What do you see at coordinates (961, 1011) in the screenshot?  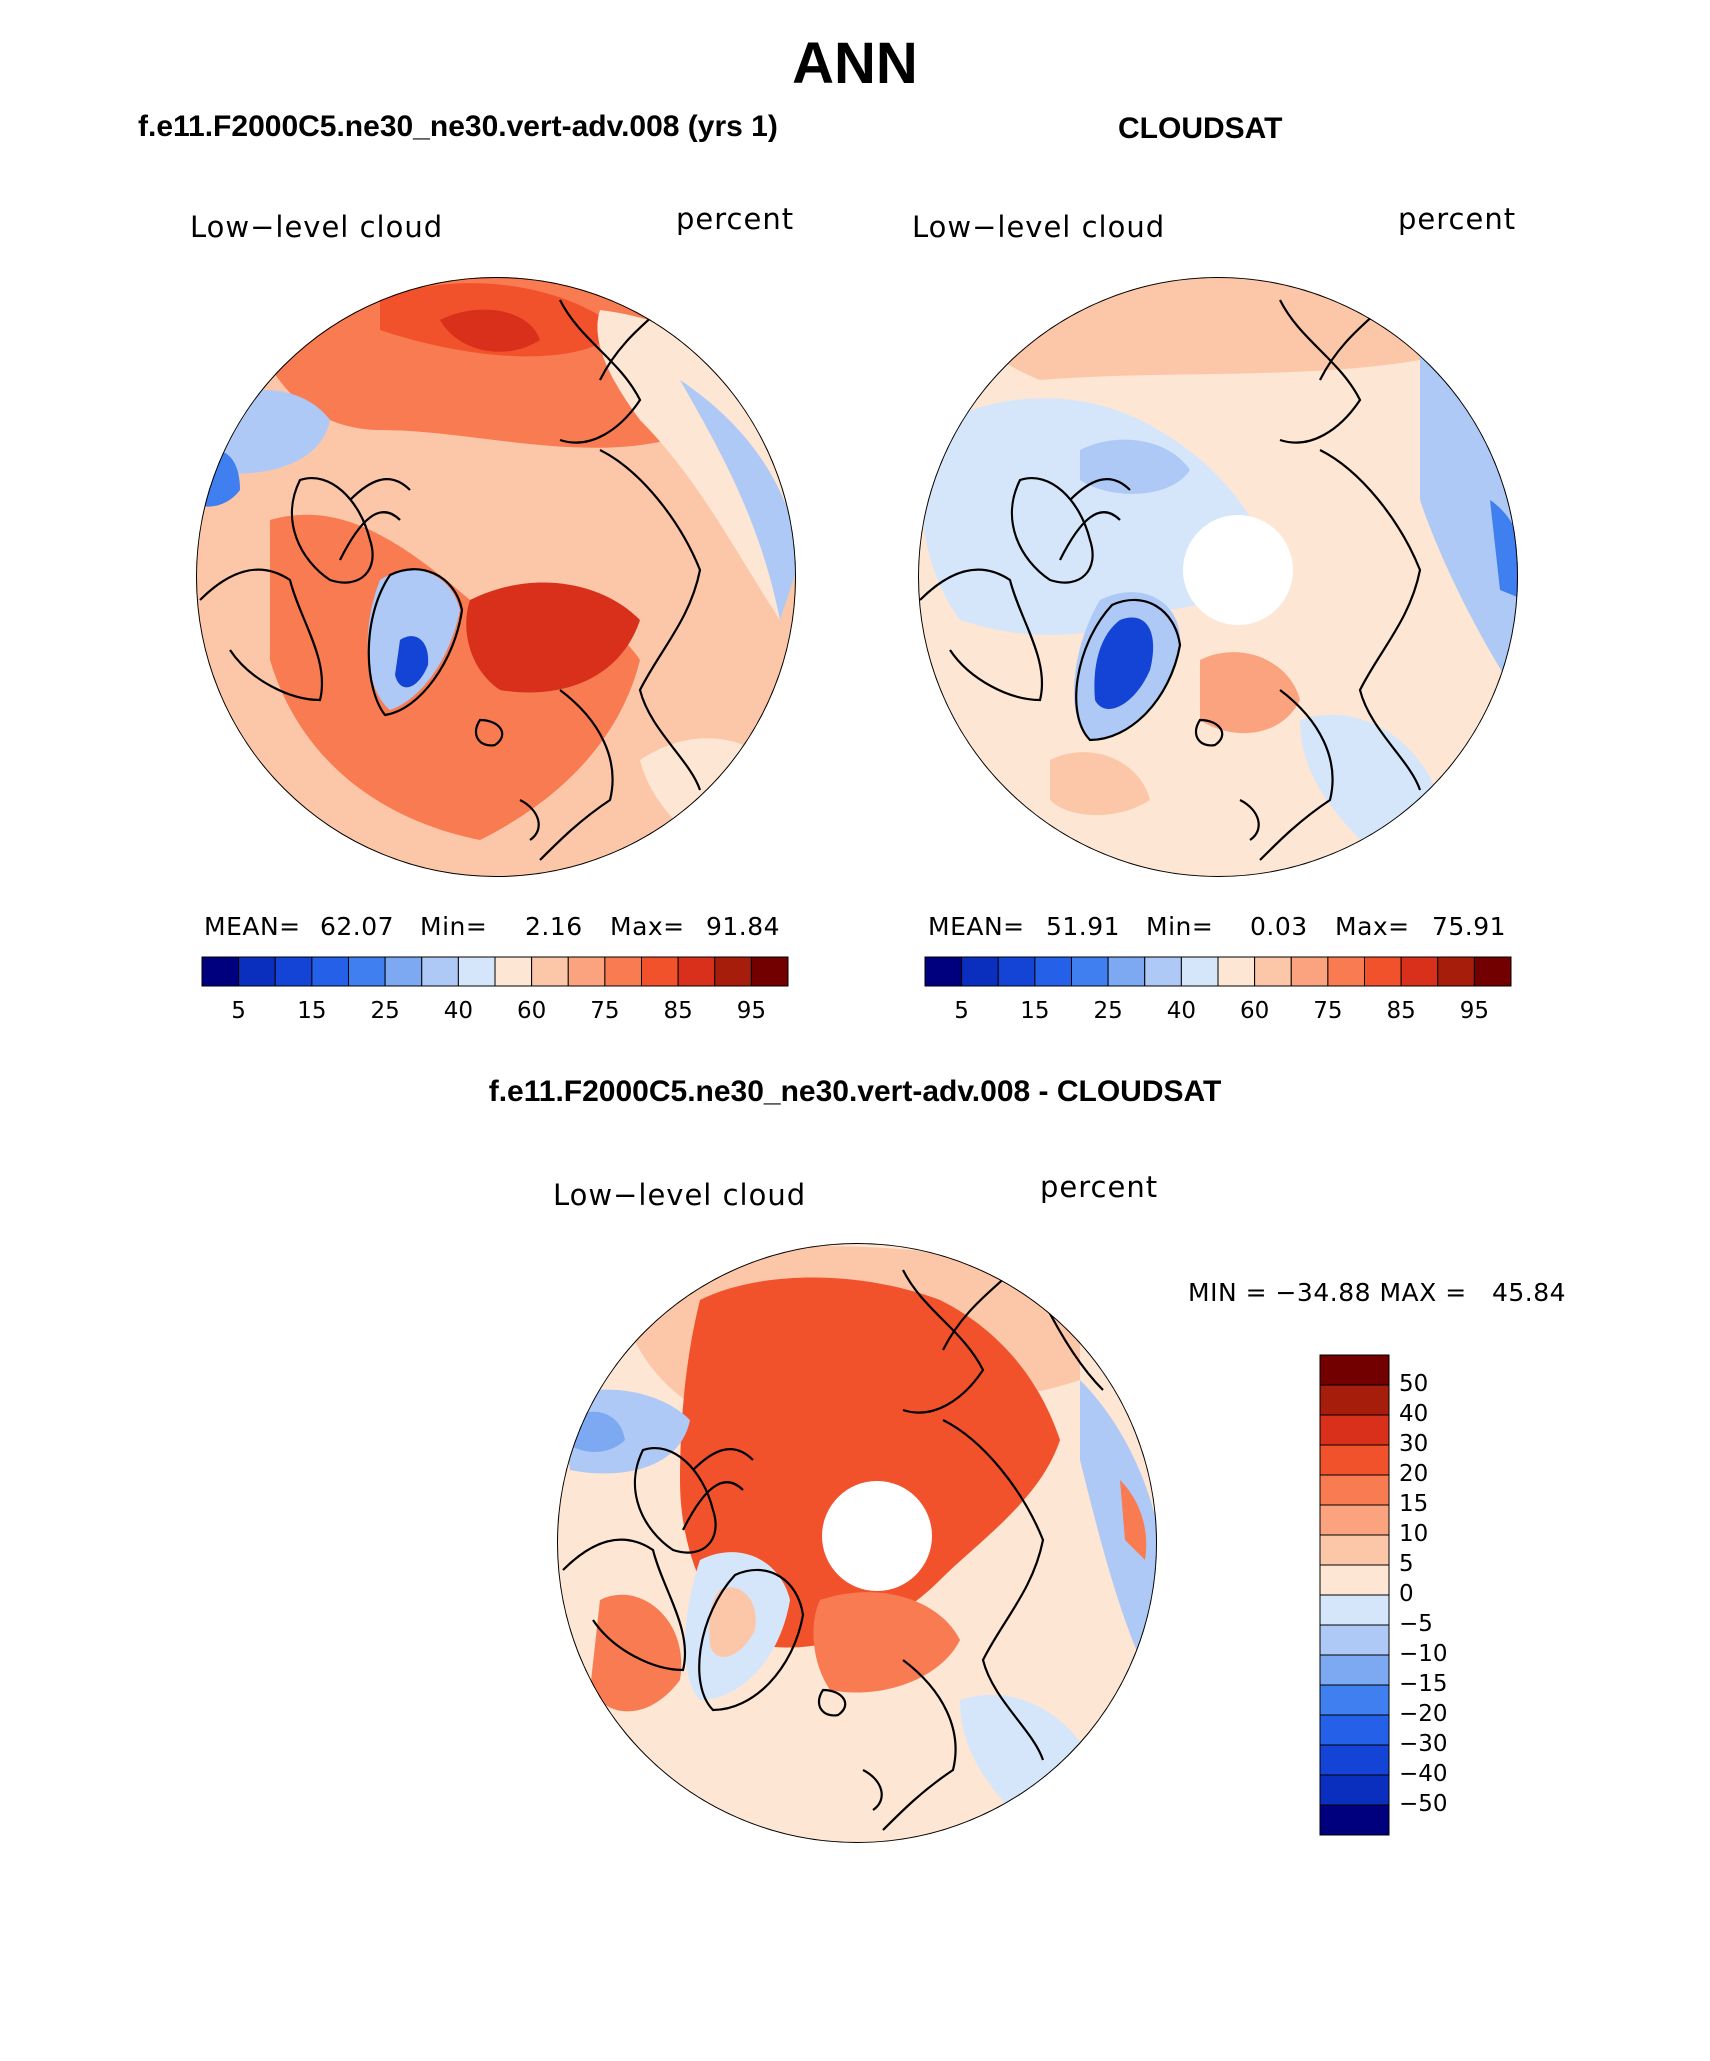 I see `obs-colorbar-tick-label: 5` at bounding box center [961, 1011].